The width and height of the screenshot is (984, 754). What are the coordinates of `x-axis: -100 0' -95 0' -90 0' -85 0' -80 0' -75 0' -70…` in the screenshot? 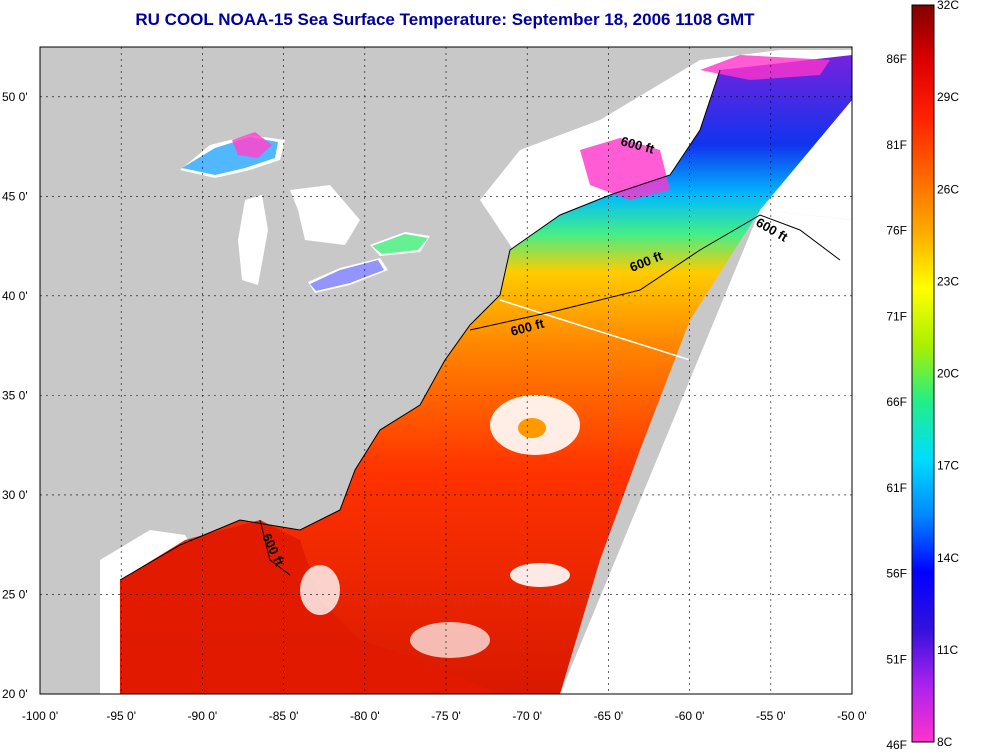 It's located at (444, 716).